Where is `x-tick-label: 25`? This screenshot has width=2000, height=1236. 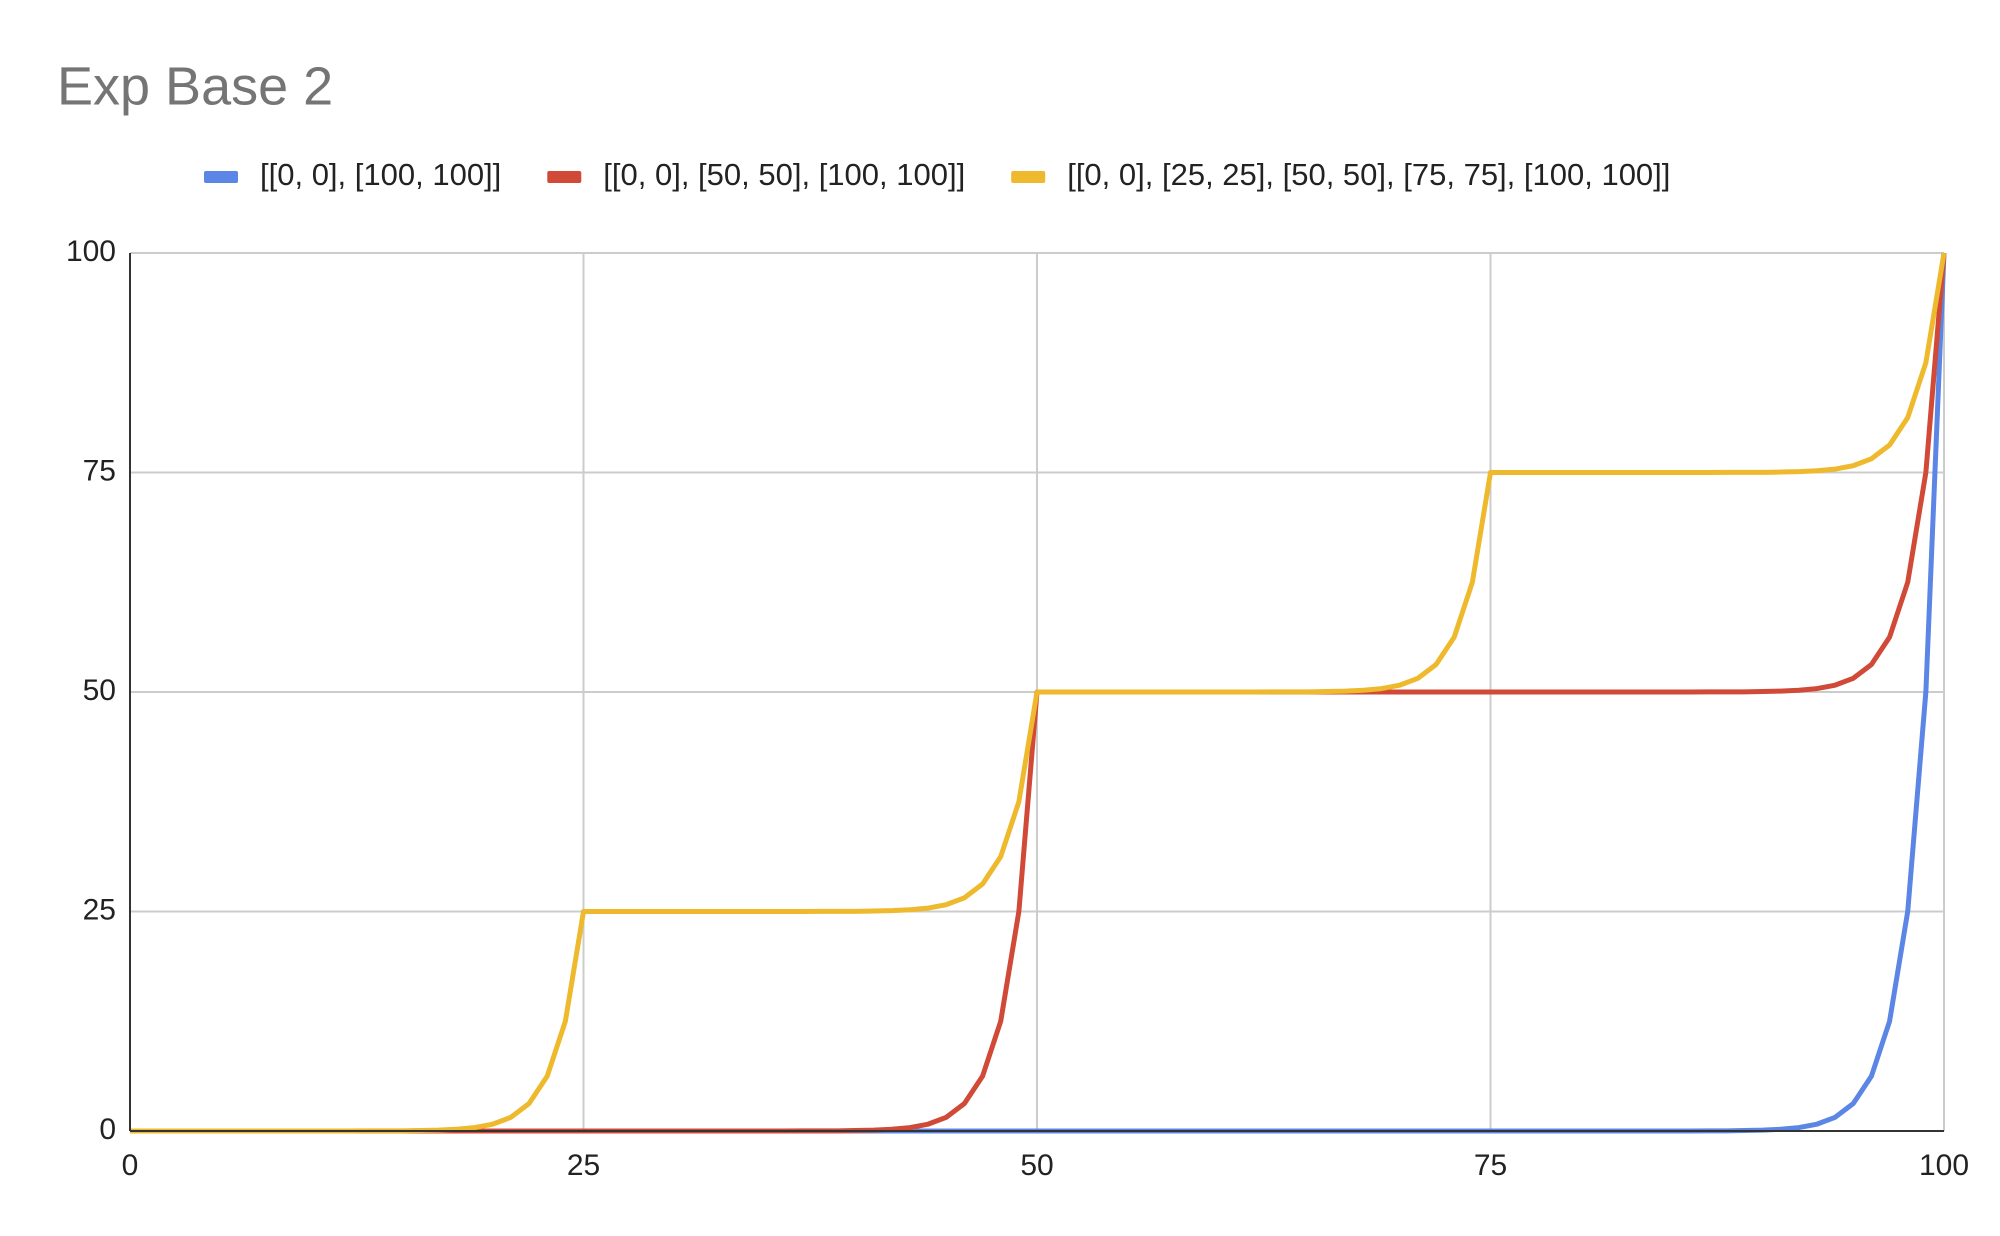 x-tick-label: 25 is located at coordinates (583, 1165).